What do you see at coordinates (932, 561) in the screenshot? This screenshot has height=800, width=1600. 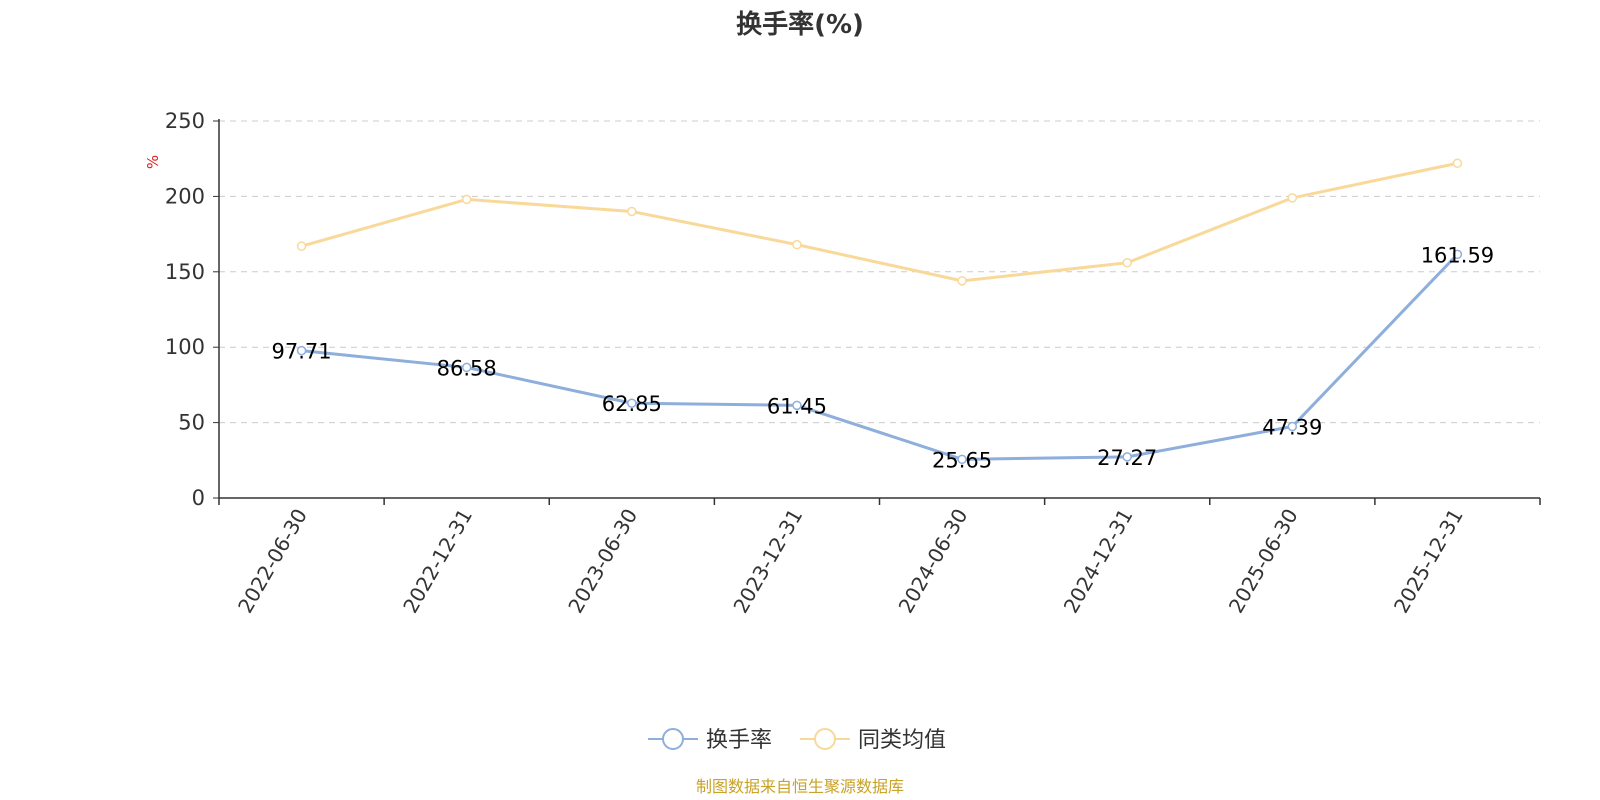 I see `x-tick-label: 2024-06-30` at bounding box center [932, 561].